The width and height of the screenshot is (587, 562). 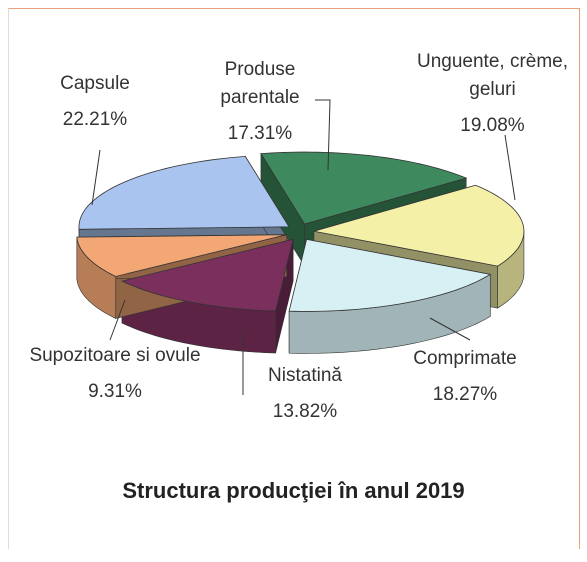 I want to click on data-label: Nistatină 13.82%, so click(x=305, y=394).